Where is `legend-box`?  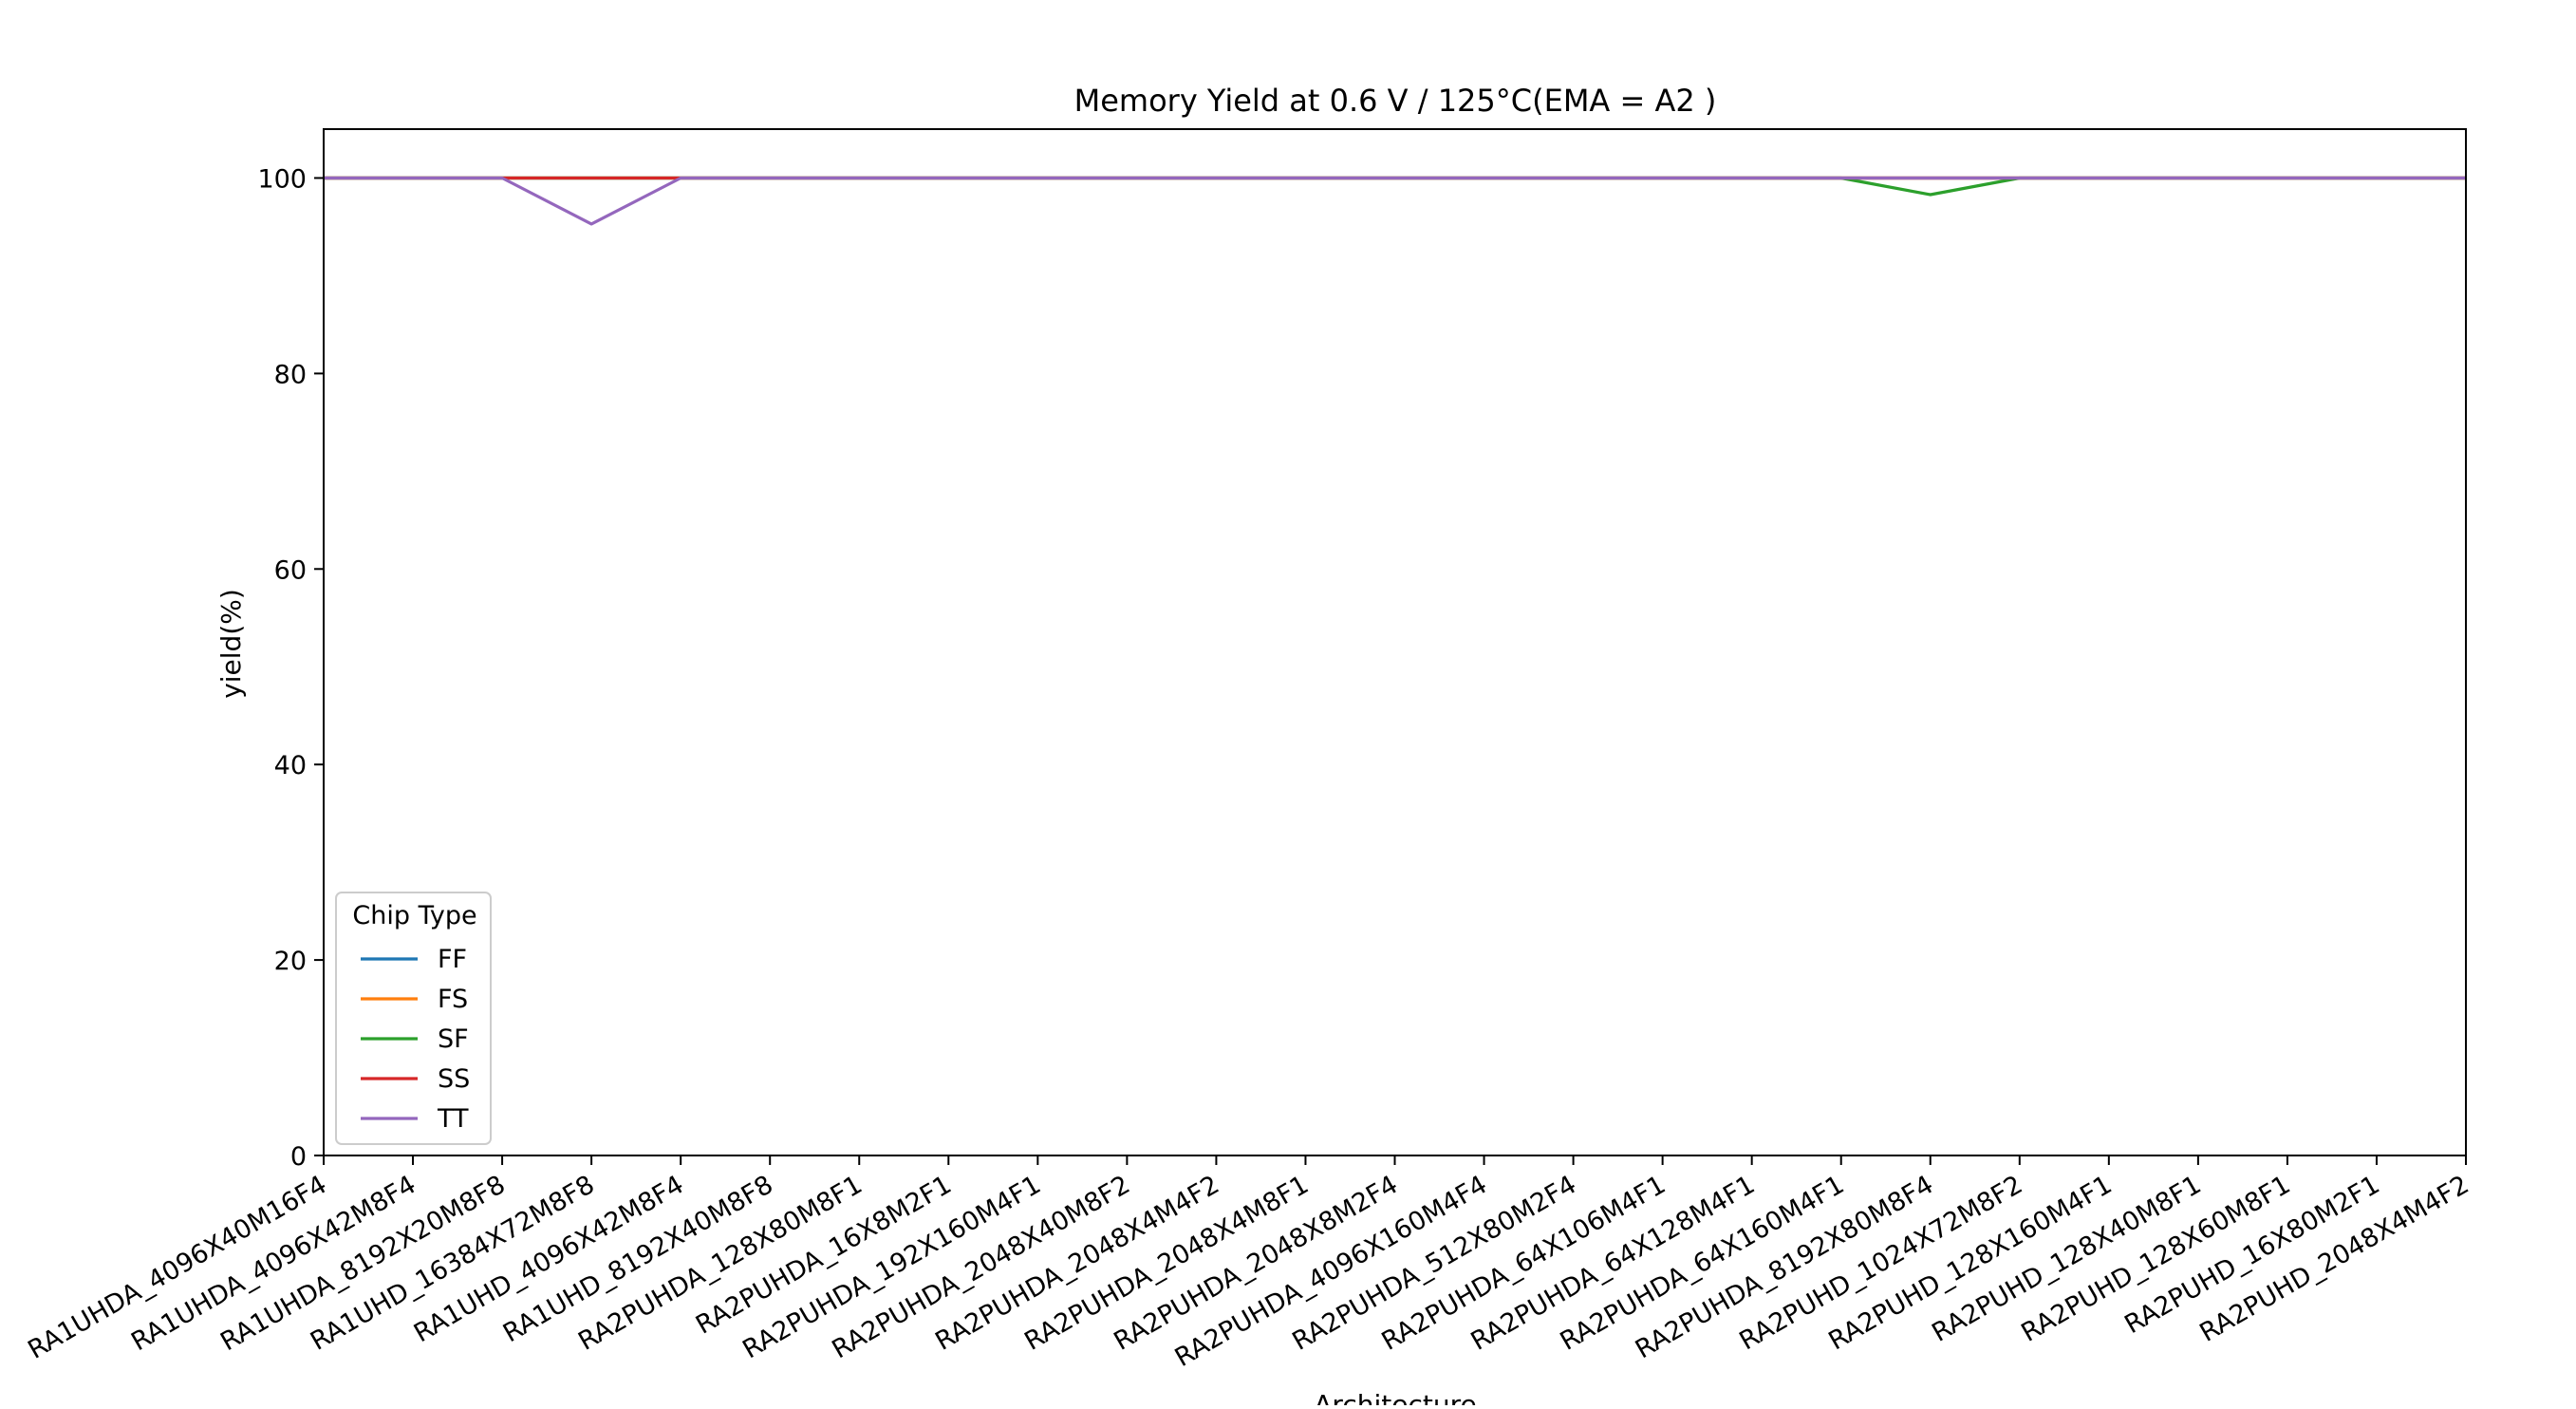 legend-box is located at coordinates (413, 1018).